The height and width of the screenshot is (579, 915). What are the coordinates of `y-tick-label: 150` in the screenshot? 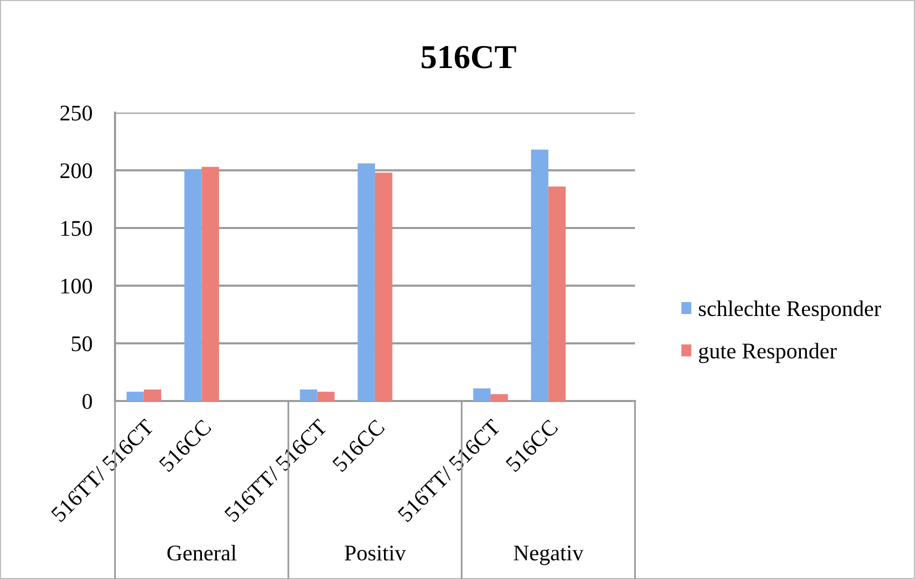 It's located at (76, 228).